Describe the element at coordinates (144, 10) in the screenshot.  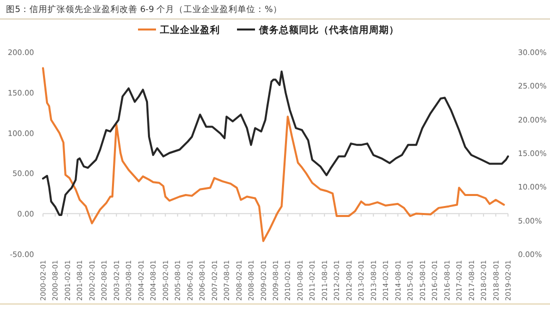
I see `title: 图5：信用扩张领先企业盈利改善 6-9 个月（工业企业盈利单位：%）` at that location.